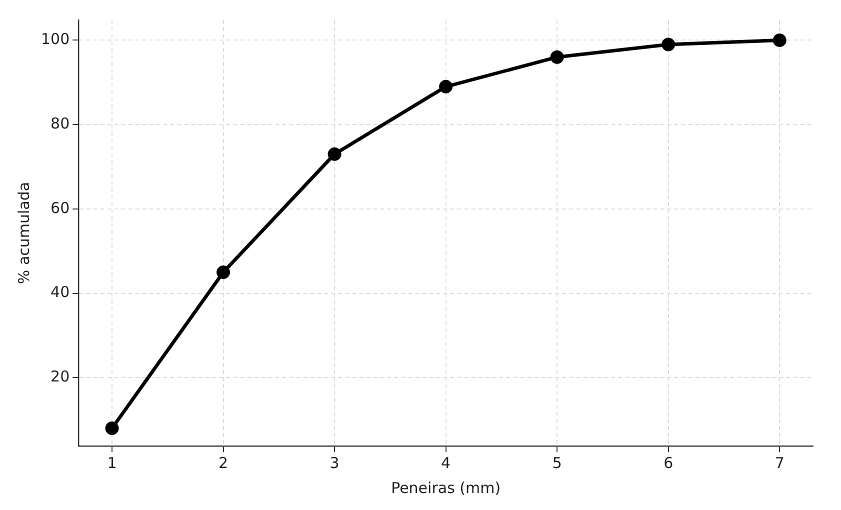 The height and width of the screenshot is (510, 841). Describe the element at coordinates (557, 463) in the screenshot. I see `x-tick-label: 5` at that location.